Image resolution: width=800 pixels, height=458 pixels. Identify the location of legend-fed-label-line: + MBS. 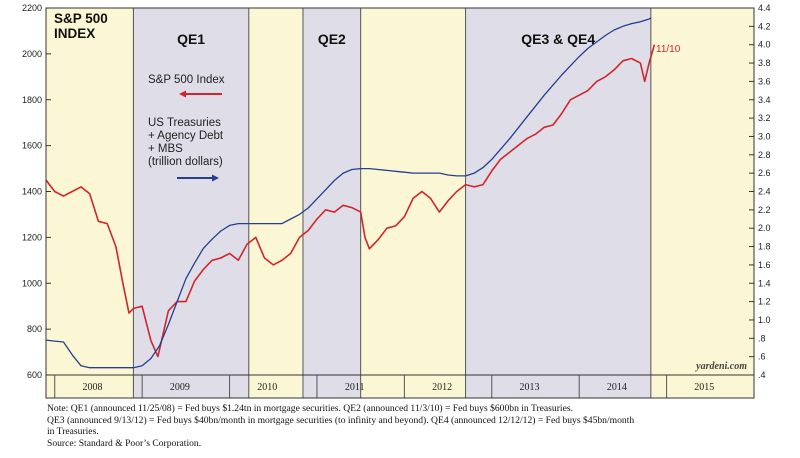
(165, 149).